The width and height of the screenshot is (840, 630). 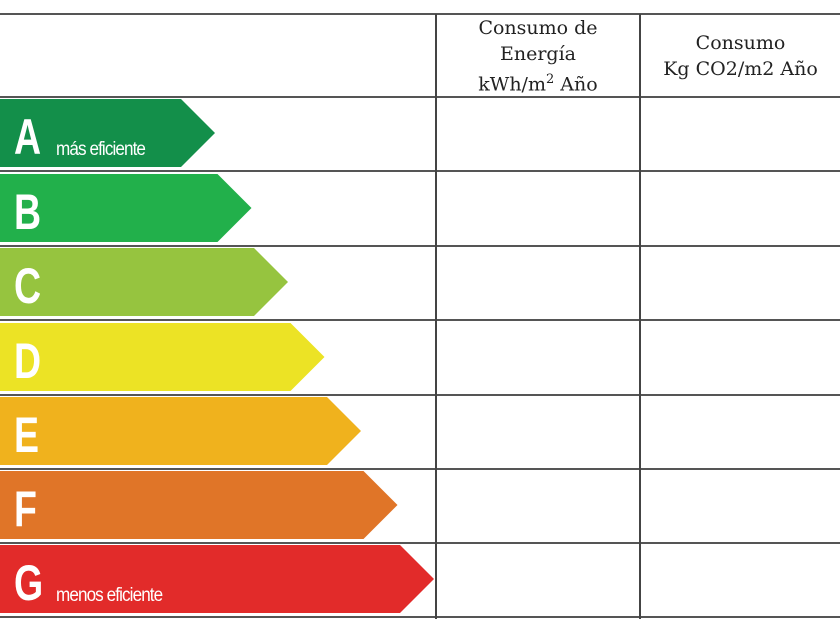 What do you see at coordinates (740, 431) in the screenshot?
I see `value-cell-co2-e` at bounding box center [740, 431].